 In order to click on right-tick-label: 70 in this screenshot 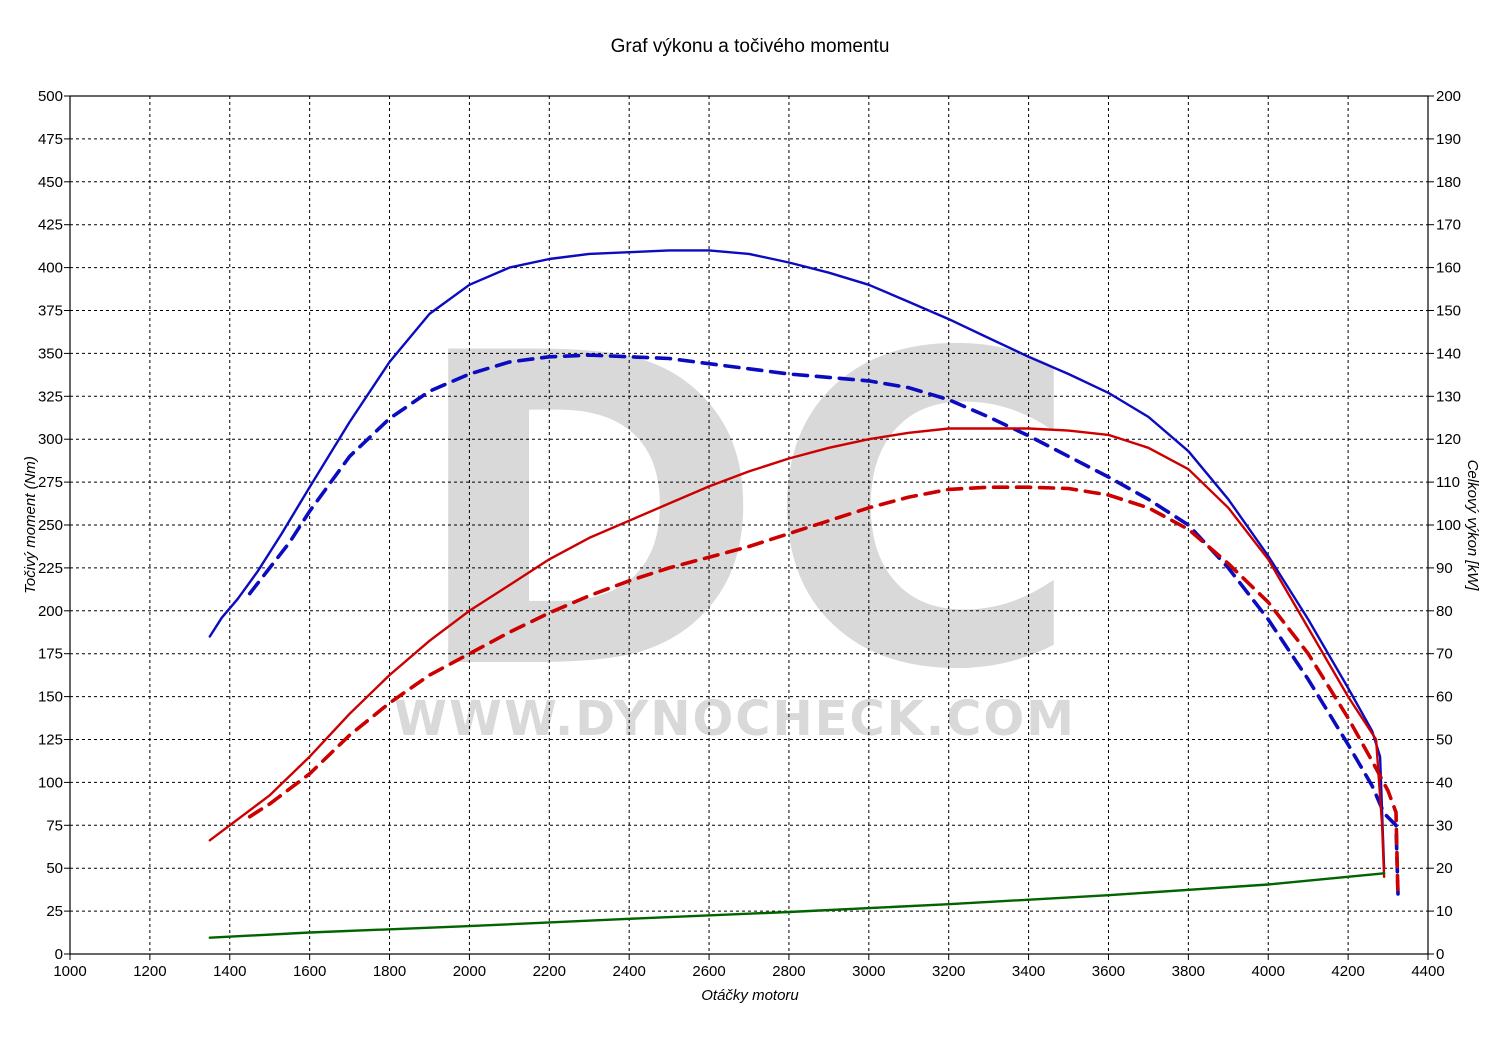, I will do `click(1444, 654)`.